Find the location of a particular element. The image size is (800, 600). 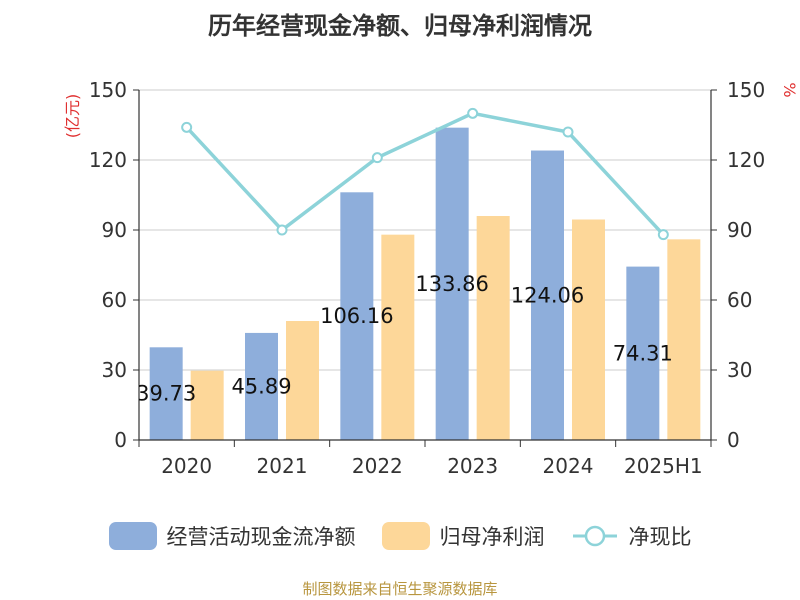

ratio-point-2022 is located at coordinates (377, 158).